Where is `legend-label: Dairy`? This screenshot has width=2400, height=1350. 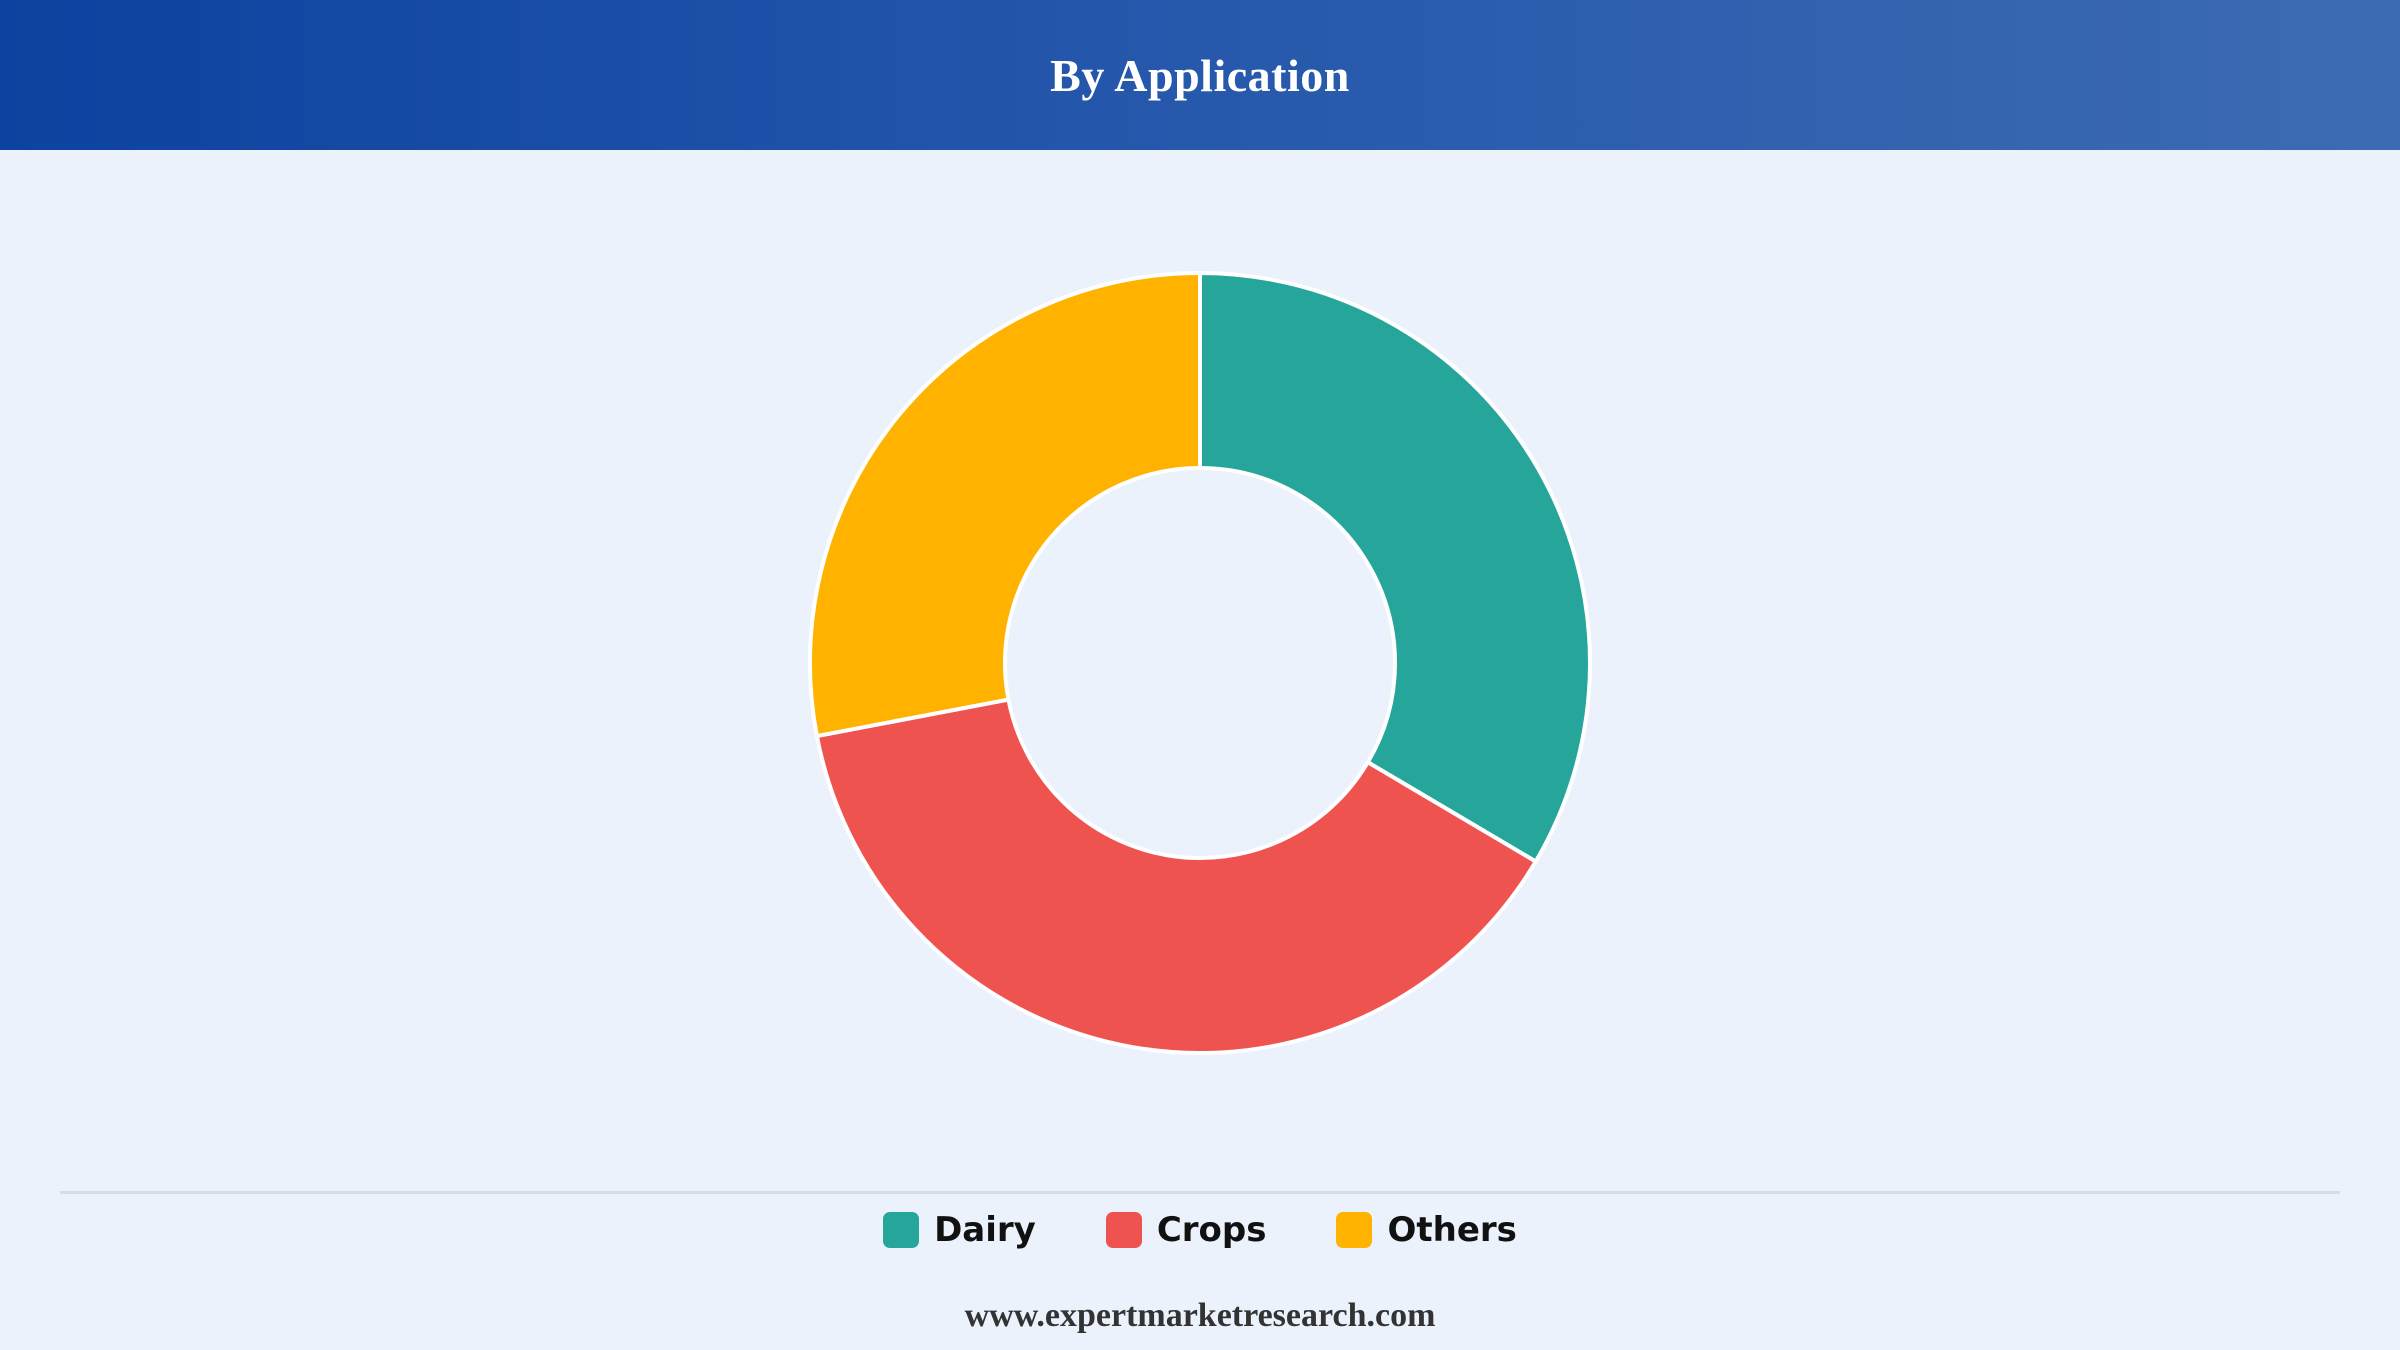 legend-label: Dairy is located at coordinates (985, 1230).